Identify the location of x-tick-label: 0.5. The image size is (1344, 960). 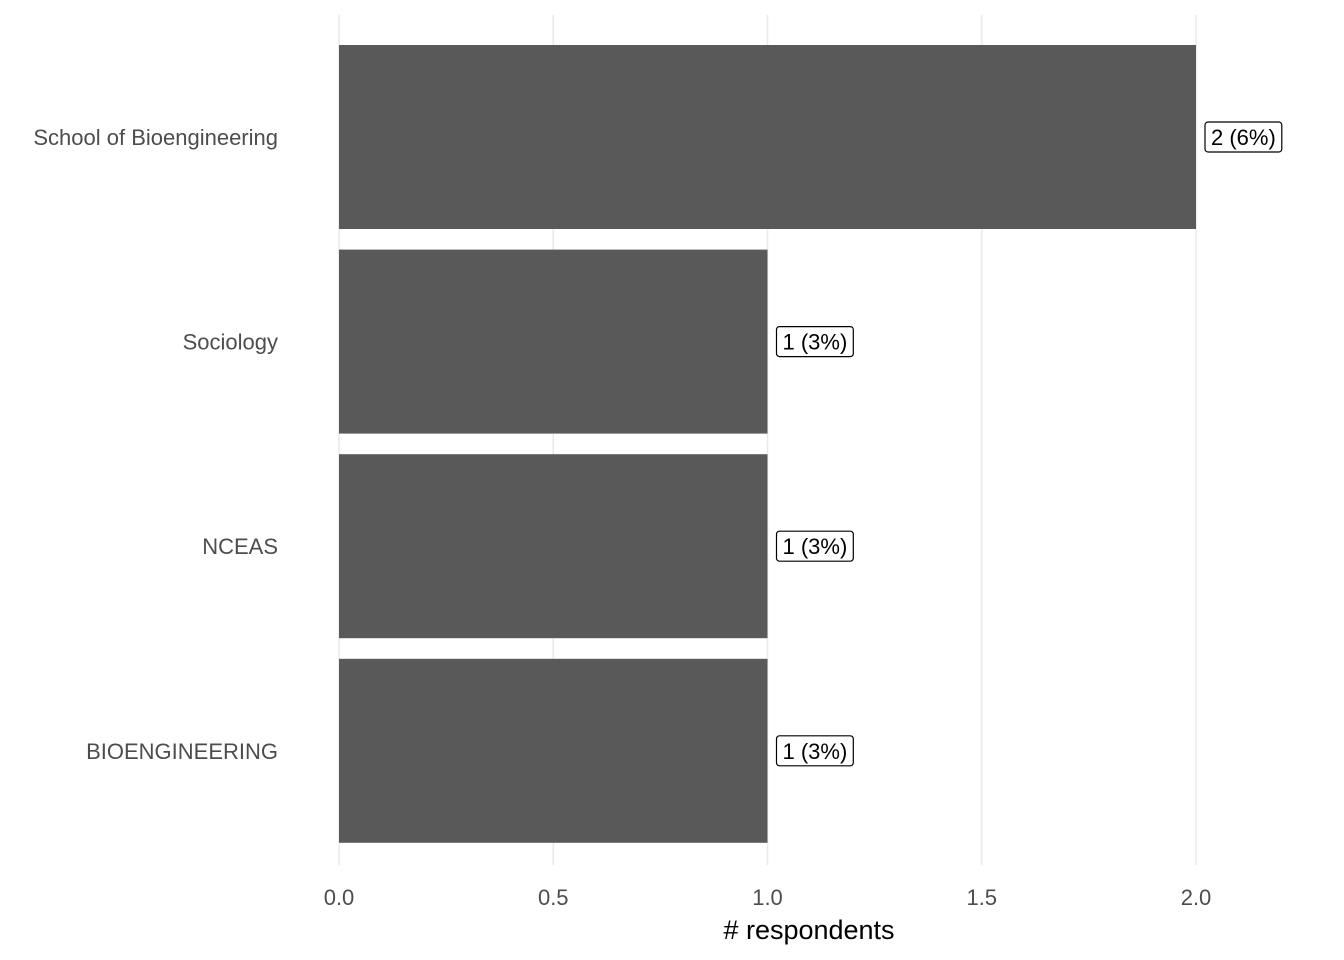
(553, 897).